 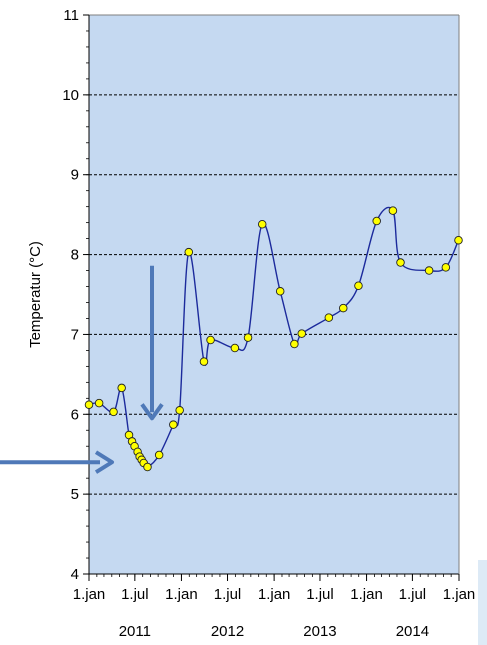 What do you see at coordinates (319, 631) in the screenshot?
I see `year-label: 2013` at bounding box center [319, 631].